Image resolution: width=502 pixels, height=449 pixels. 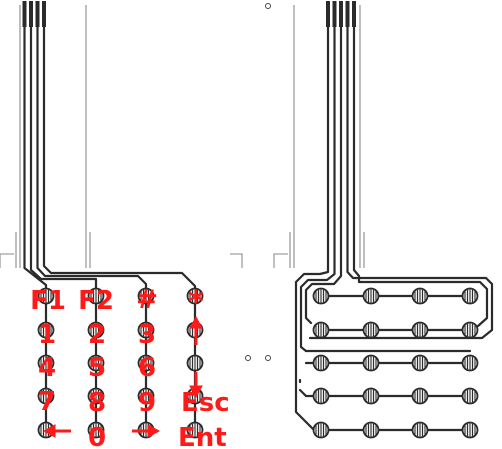 I want to click on key-label-star: *, so click(x=196, y=302).